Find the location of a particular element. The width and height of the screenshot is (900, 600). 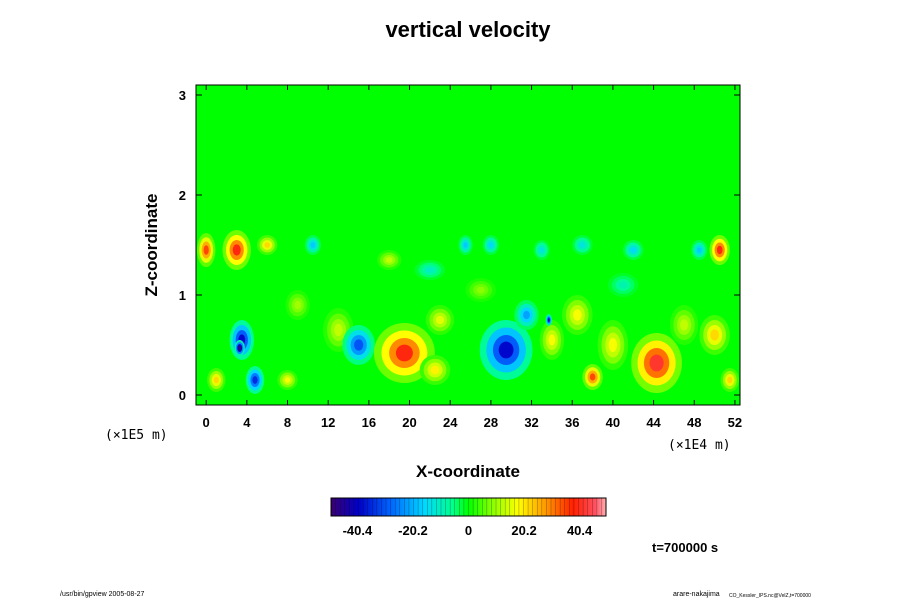

colorbar-tick-label: 20.2 is located at coordinates (523, 530).